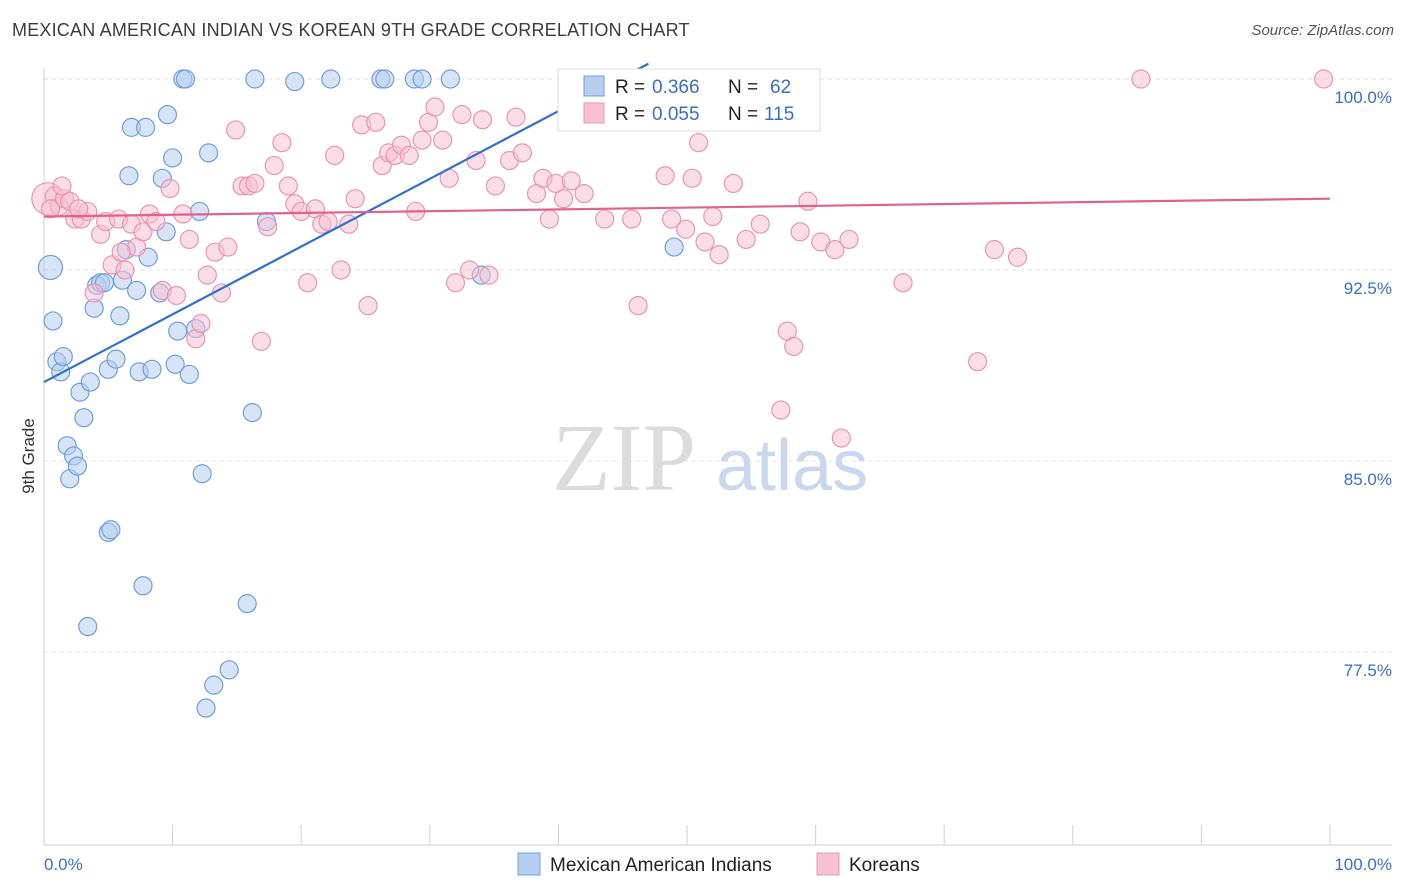 This screenshot has height=892, width=1406. What do you see at coordinates (745, 114) in the screenshot?
I see `stats-n-label-pink: N =` at bounding box center [745, 114].